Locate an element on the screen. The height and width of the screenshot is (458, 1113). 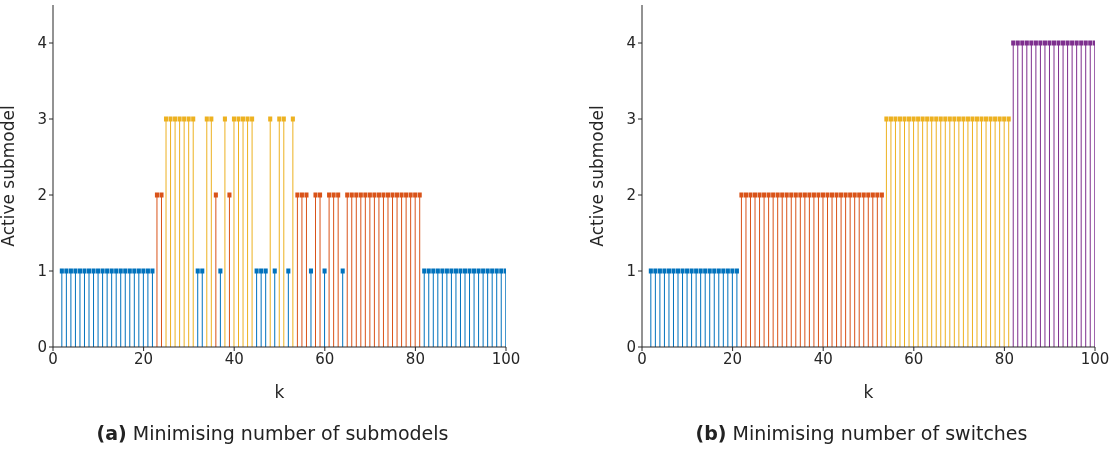
y-tick-label: 2 is located at coordinates (631, 195).